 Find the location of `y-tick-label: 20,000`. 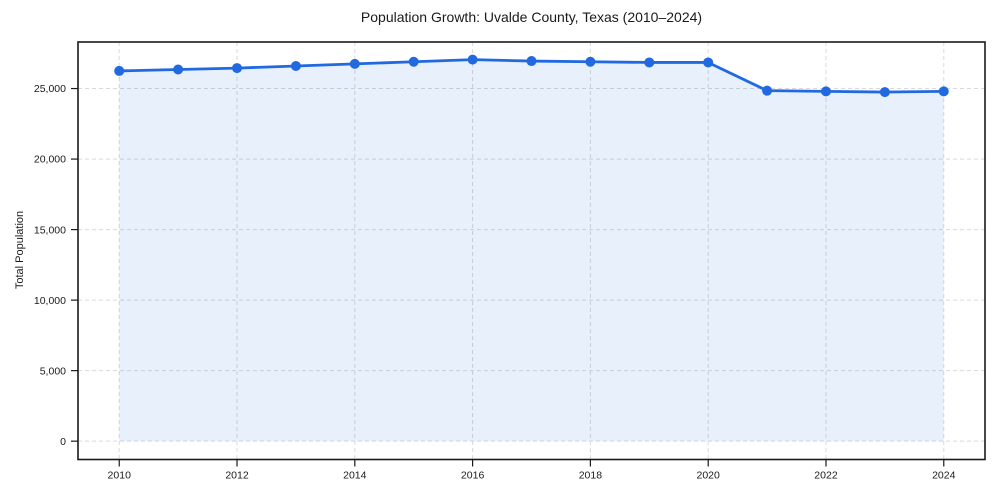

y-tick-label: 20,000 is located at coordinates (50, 160).